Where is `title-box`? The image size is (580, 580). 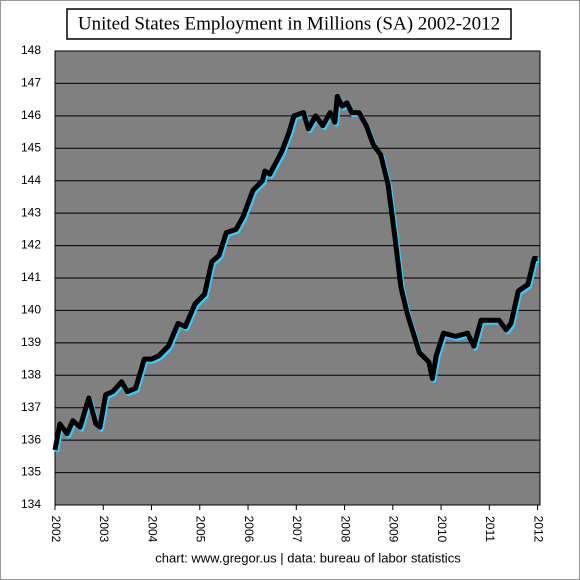 title-box is located at coordinates (289, 24).